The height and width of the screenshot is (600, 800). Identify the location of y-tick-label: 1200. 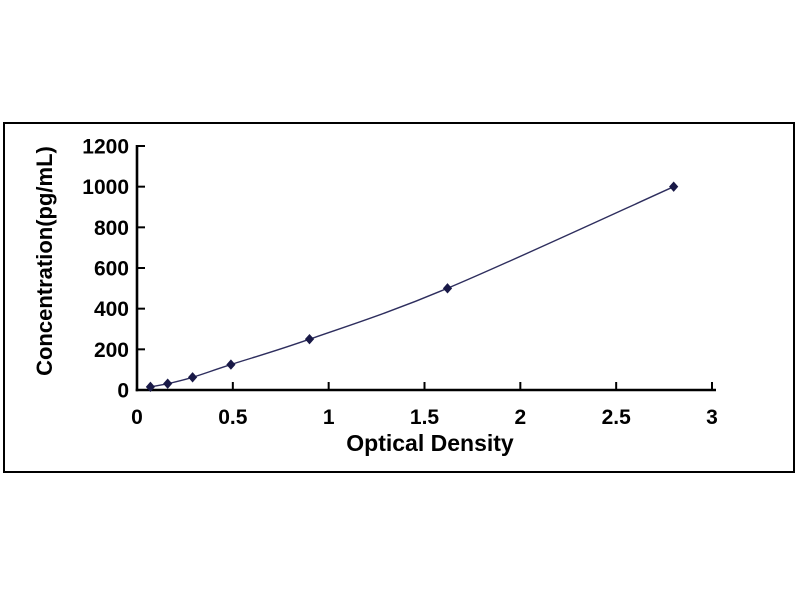
(105, 147).